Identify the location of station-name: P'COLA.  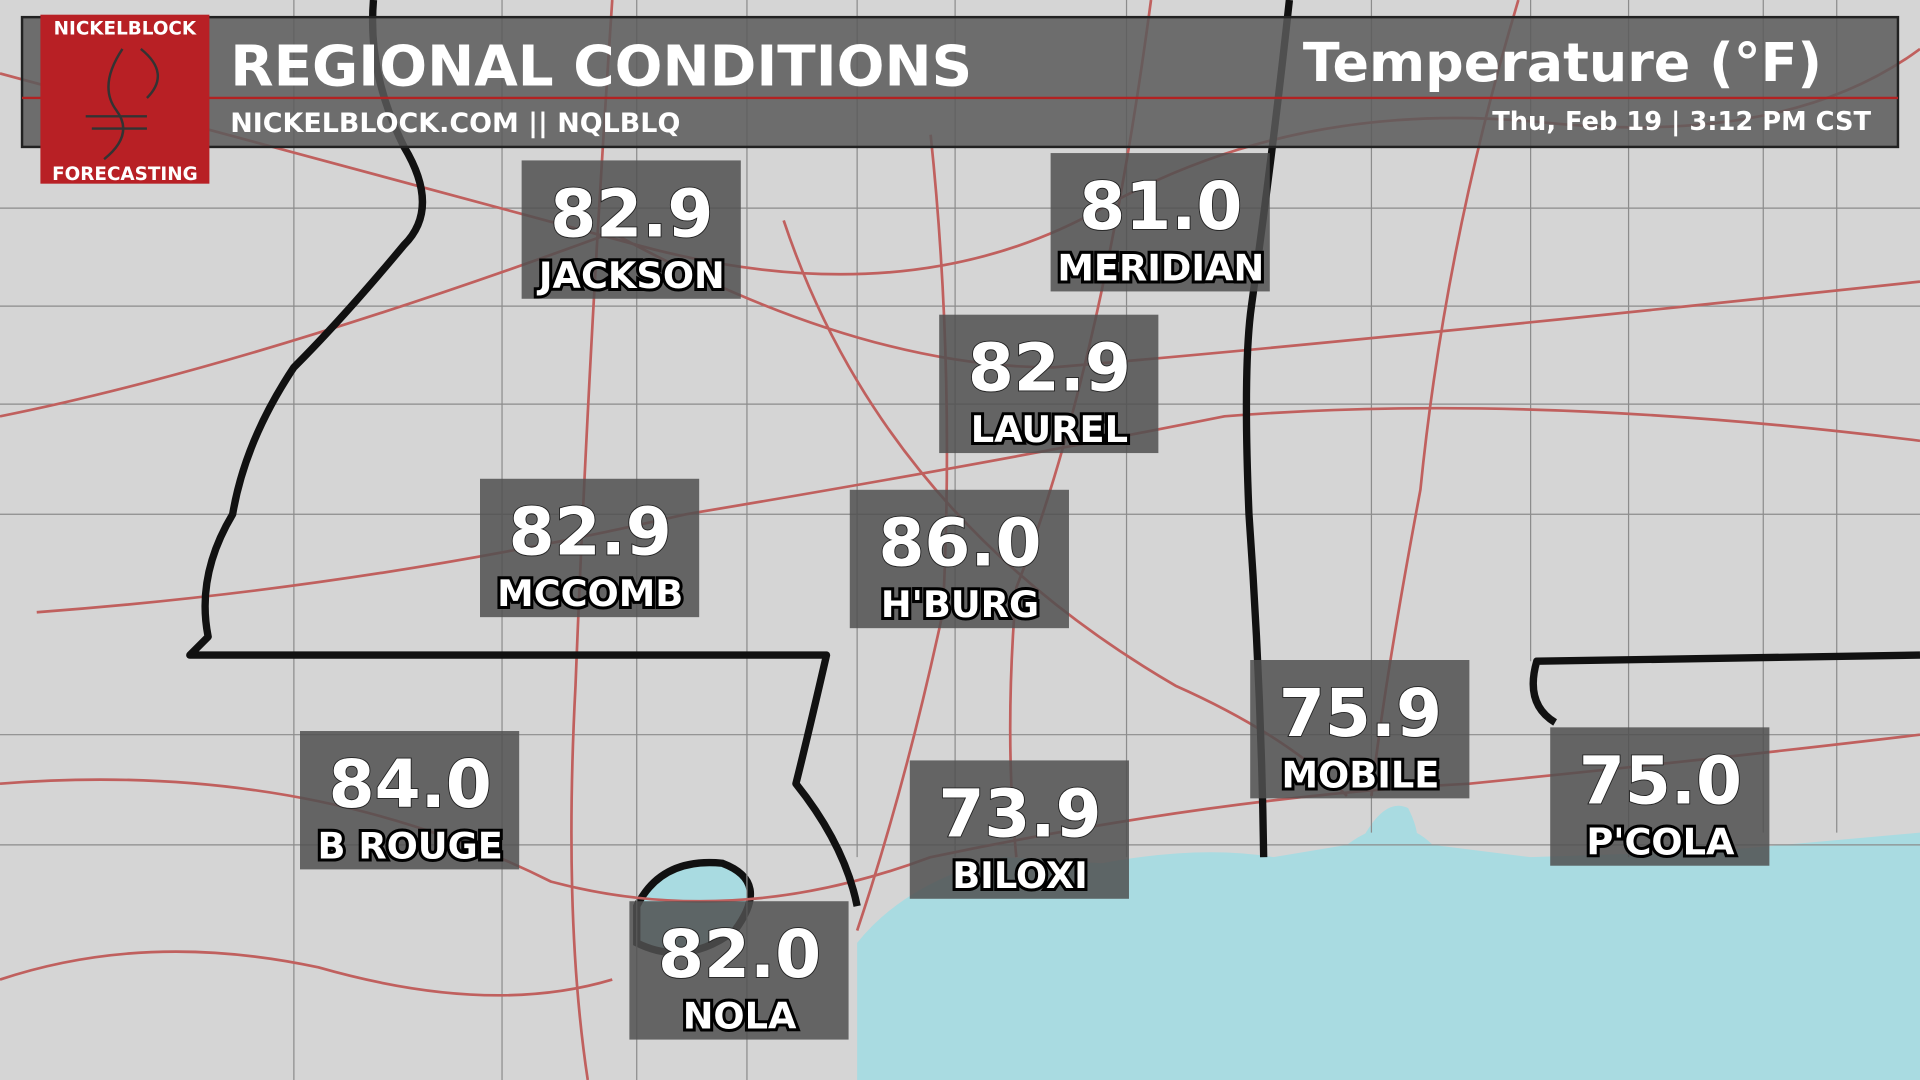
(1660, 842).